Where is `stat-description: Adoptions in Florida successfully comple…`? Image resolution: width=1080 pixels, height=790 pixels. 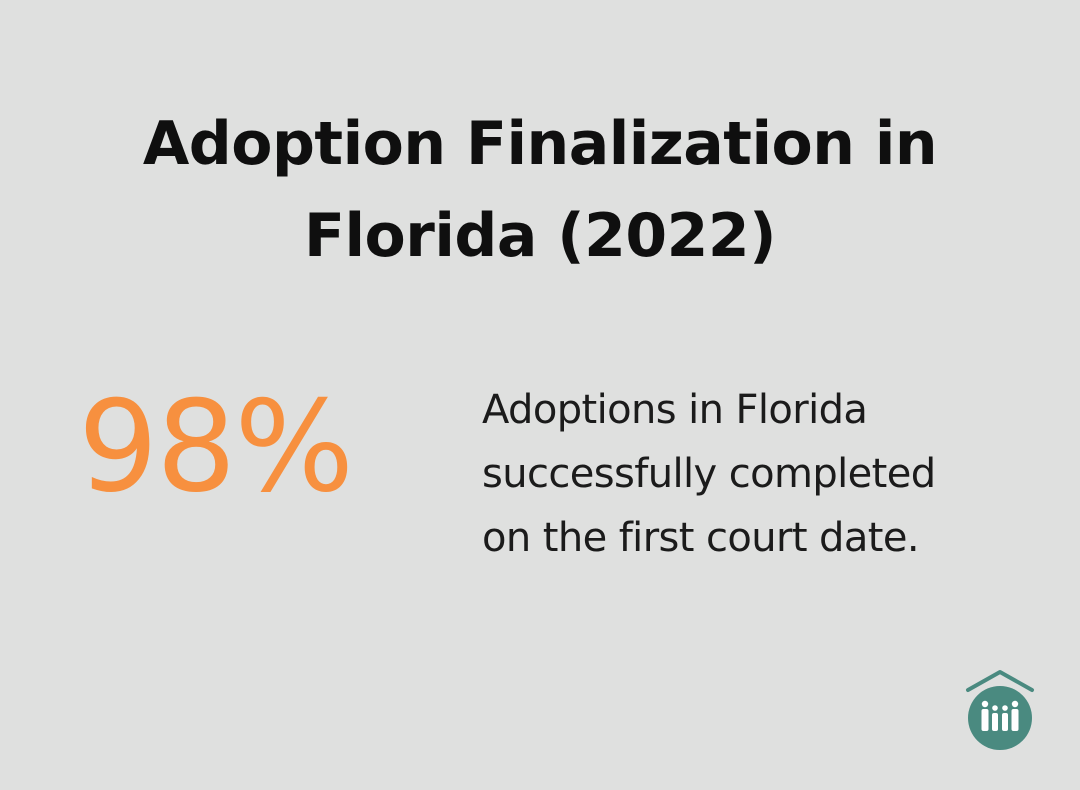 stat-description: Adoptions in Florida successfully comple… is located at coordinates (762, 474).